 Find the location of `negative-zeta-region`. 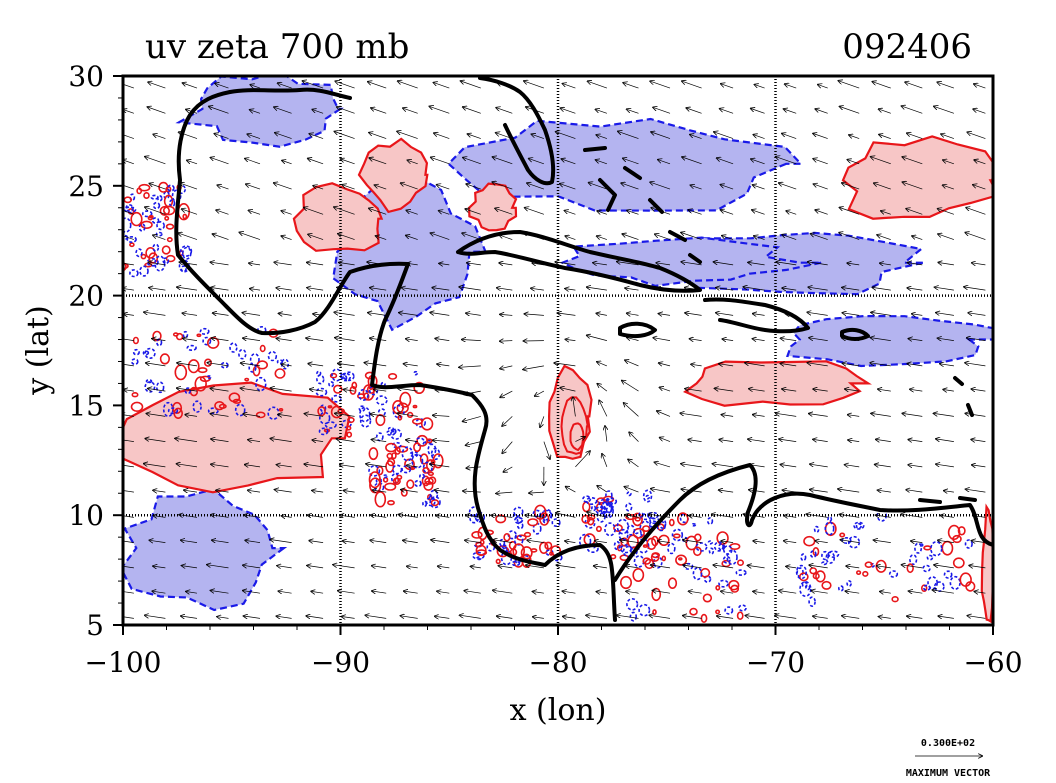

negative-zeta-region is located at coordinates (690, 262).